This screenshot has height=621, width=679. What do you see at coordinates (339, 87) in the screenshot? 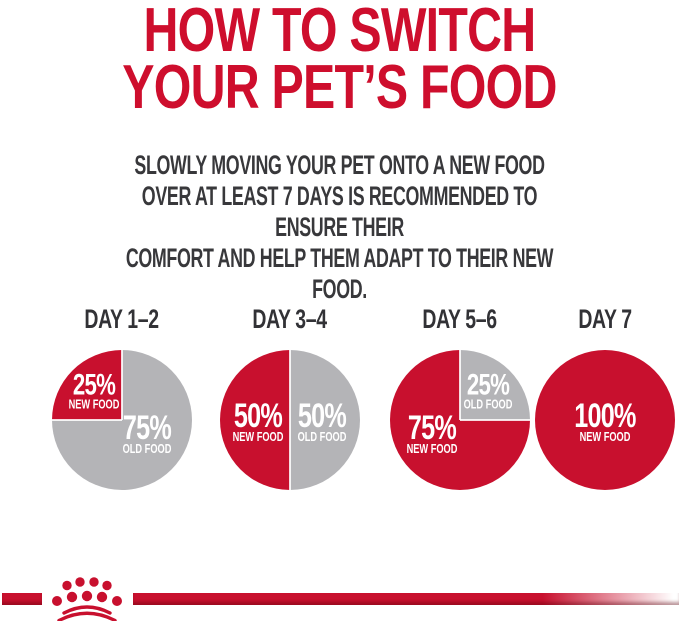
I see `title-line-2: YOUR PET’S FOOD` at bounding box center [339, 87].